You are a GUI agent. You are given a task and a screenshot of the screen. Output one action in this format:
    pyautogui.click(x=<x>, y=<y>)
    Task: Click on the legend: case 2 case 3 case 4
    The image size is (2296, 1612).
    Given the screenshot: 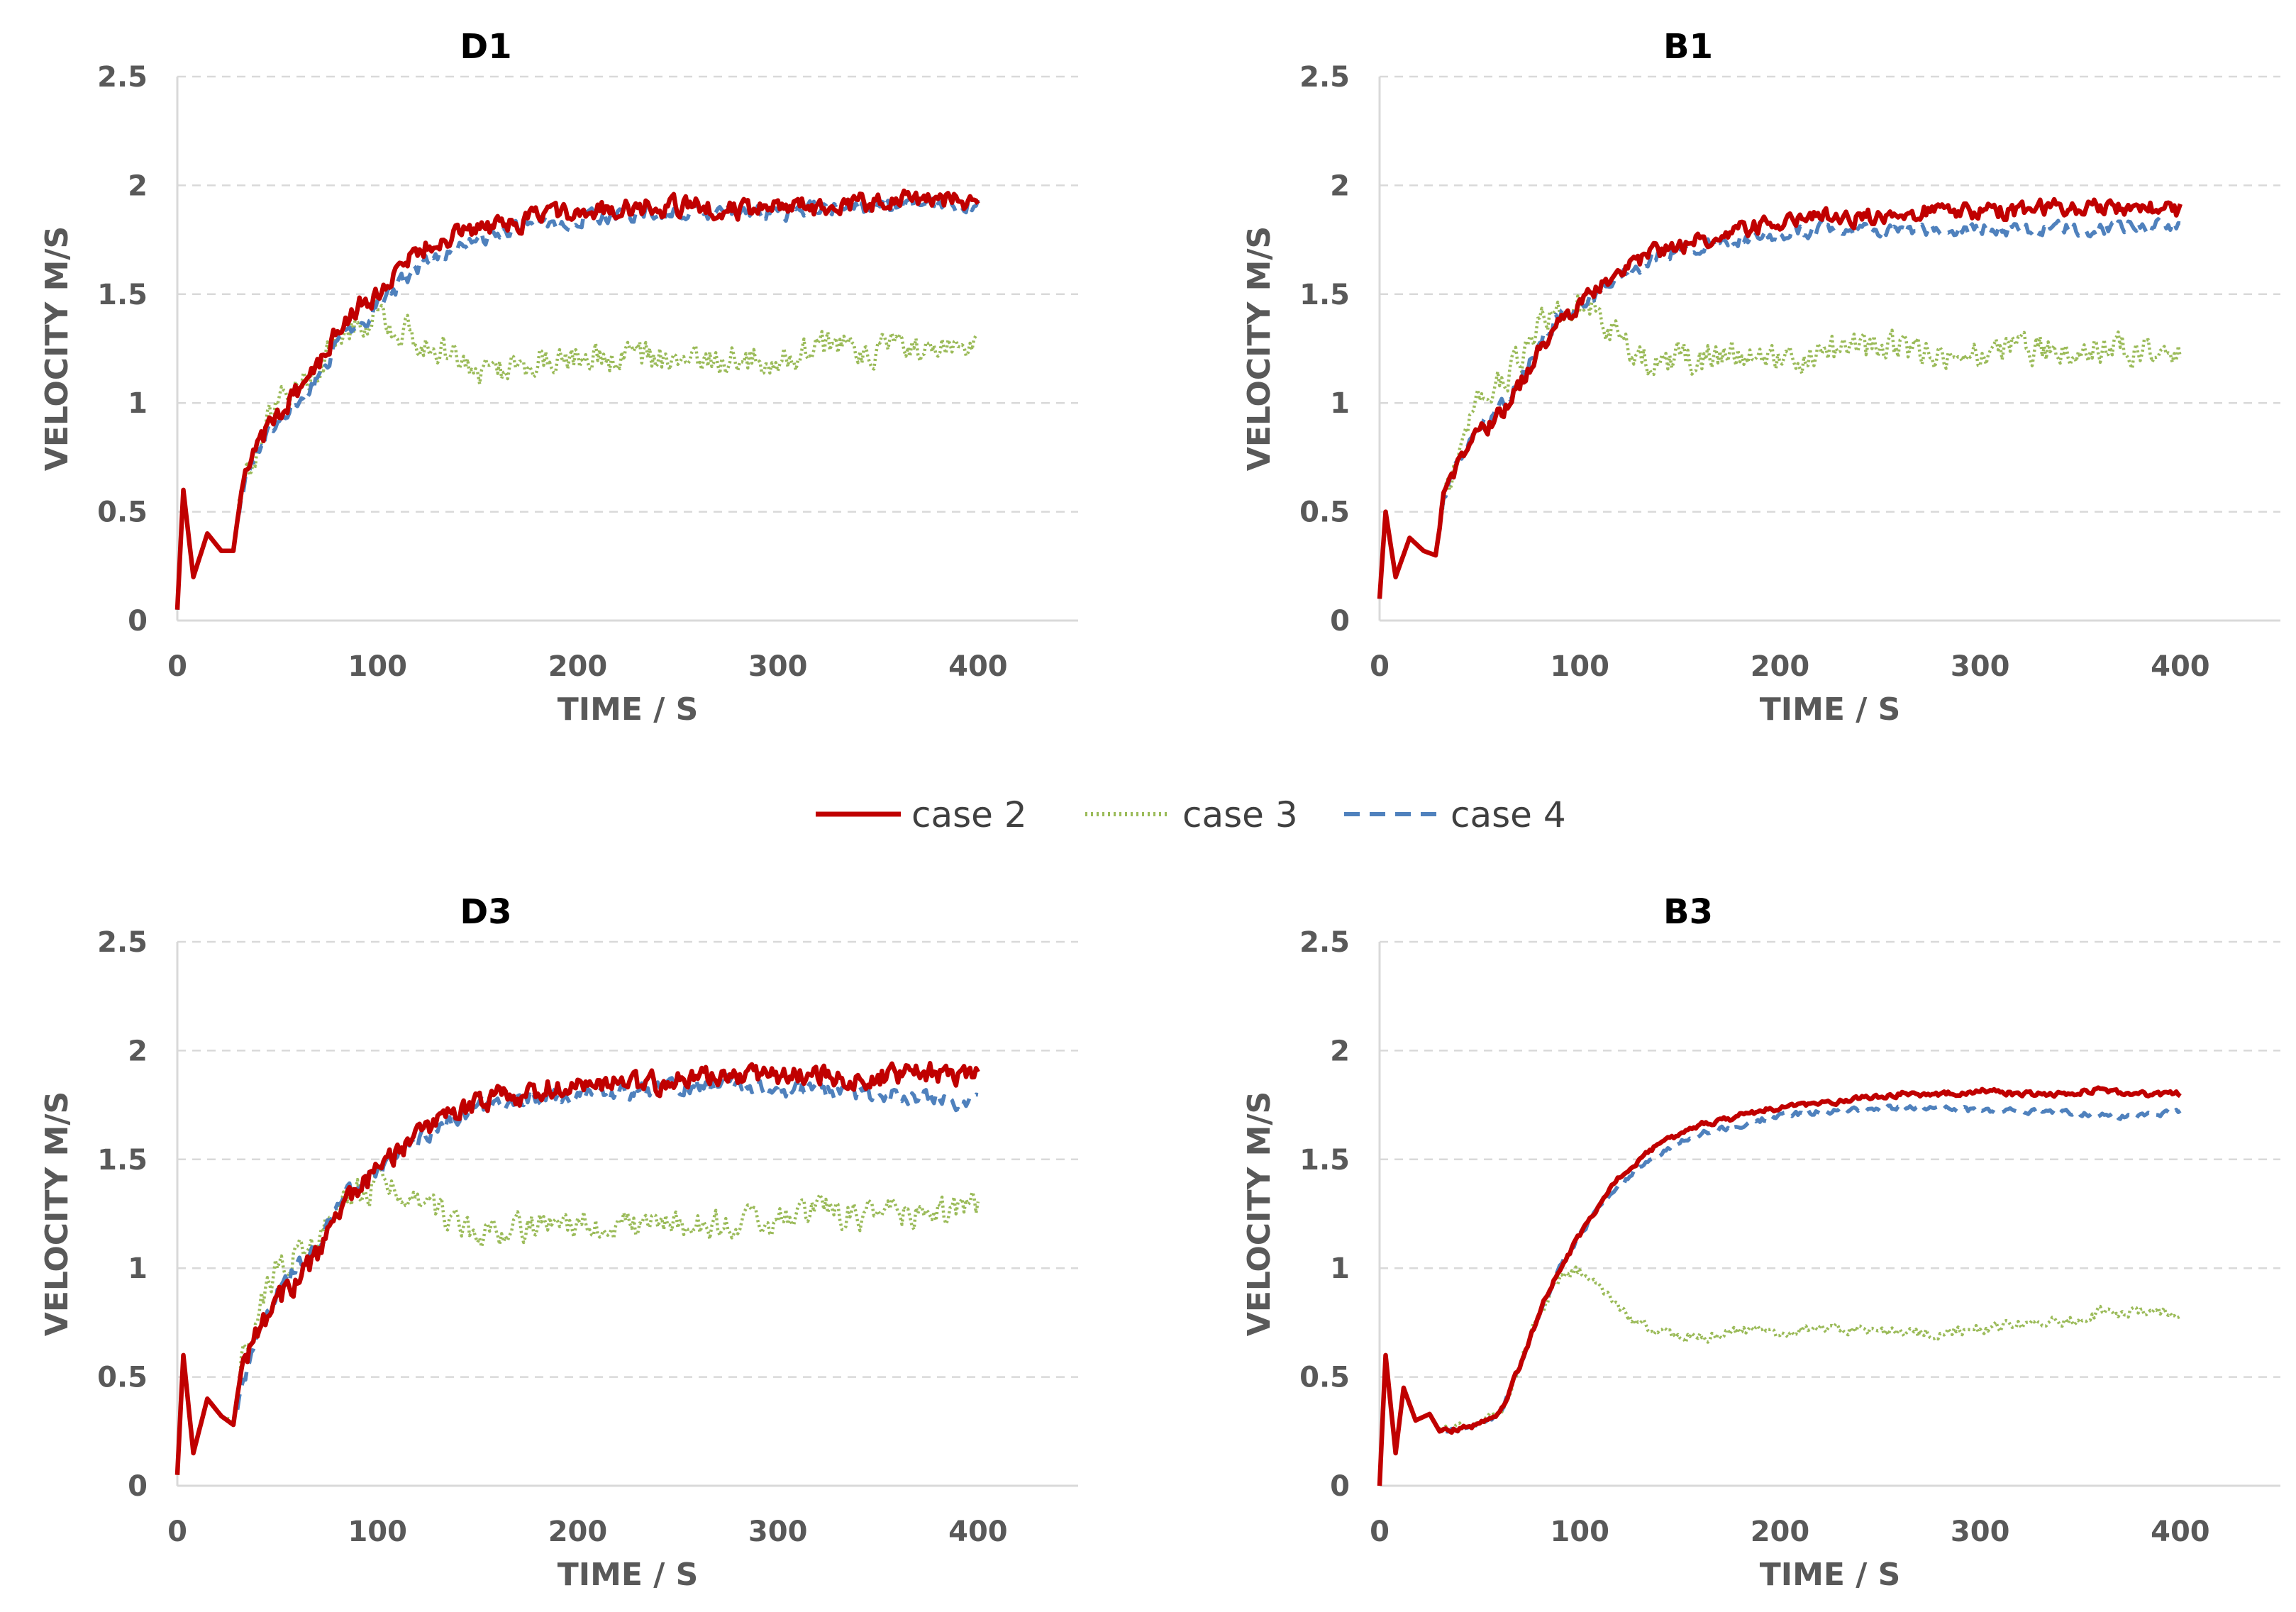 What is the action you would take?
    pyautogui.click(x=1191, y=815)
    